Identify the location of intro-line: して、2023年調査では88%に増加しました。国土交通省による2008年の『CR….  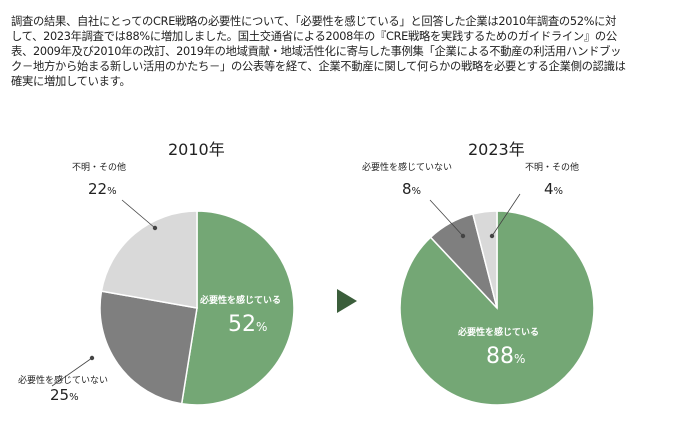
(314, 36).